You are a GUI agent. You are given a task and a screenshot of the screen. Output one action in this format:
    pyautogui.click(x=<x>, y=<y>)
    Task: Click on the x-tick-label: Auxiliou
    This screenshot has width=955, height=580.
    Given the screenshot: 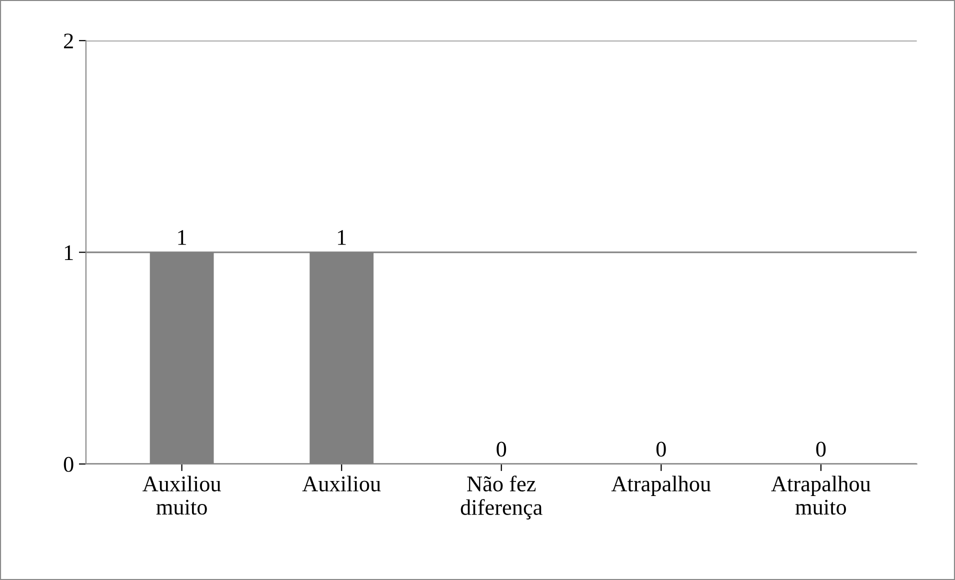 What is the action you would take?
    pyautogui.click(x=341, y=484)
    